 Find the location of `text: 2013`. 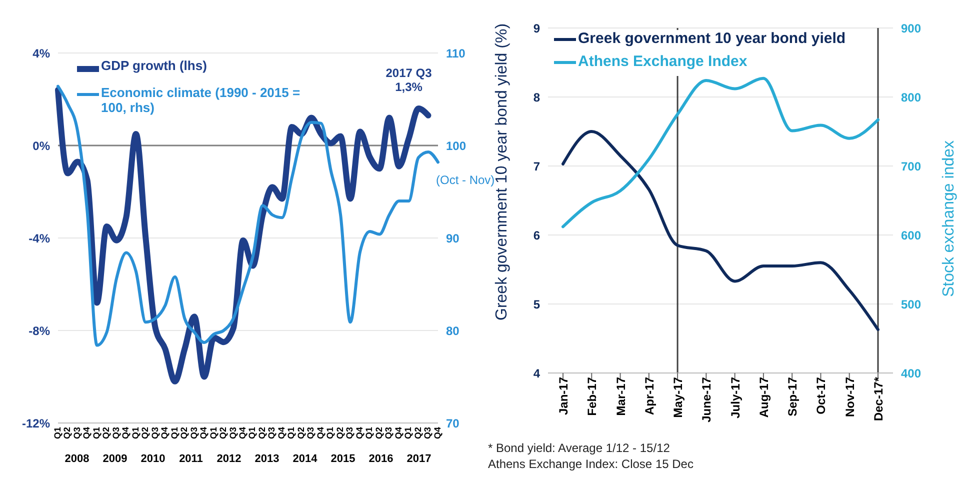

text: 2013 is located at coordinates (267, 459).